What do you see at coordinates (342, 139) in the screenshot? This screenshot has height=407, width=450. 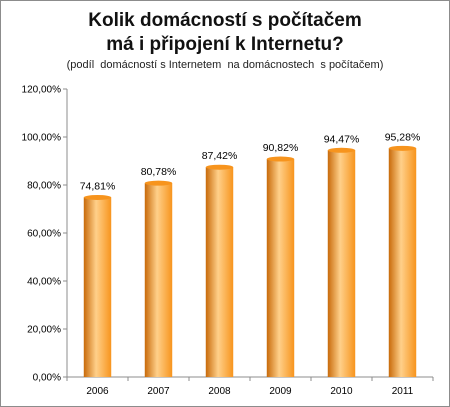 I see `data-label: 94,47%` at bounding box center [342, 139].